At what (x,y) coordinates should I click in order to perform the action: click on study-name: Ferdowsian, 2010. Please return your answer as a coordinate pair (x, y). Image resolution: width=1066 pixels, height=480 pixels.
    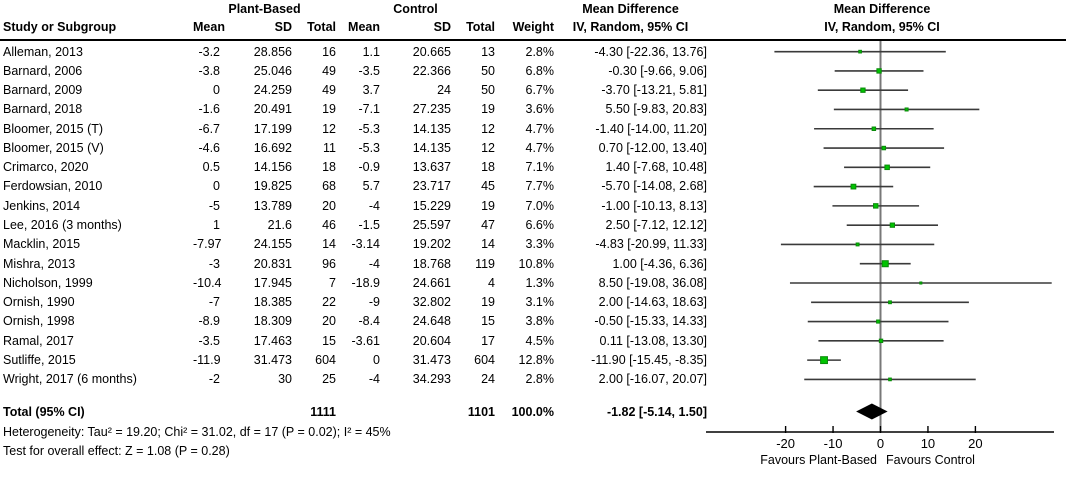
    Looking at the image, I should click on (53, 186).